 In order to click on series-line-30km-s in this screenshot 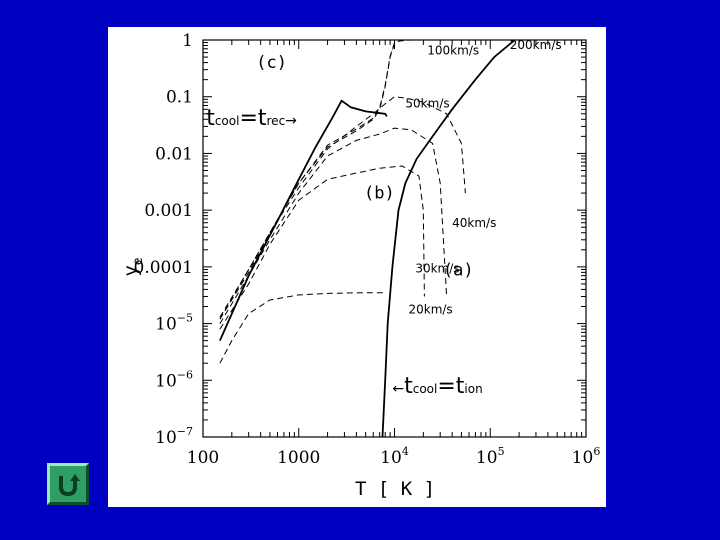, I will do `click(322, 247)`.